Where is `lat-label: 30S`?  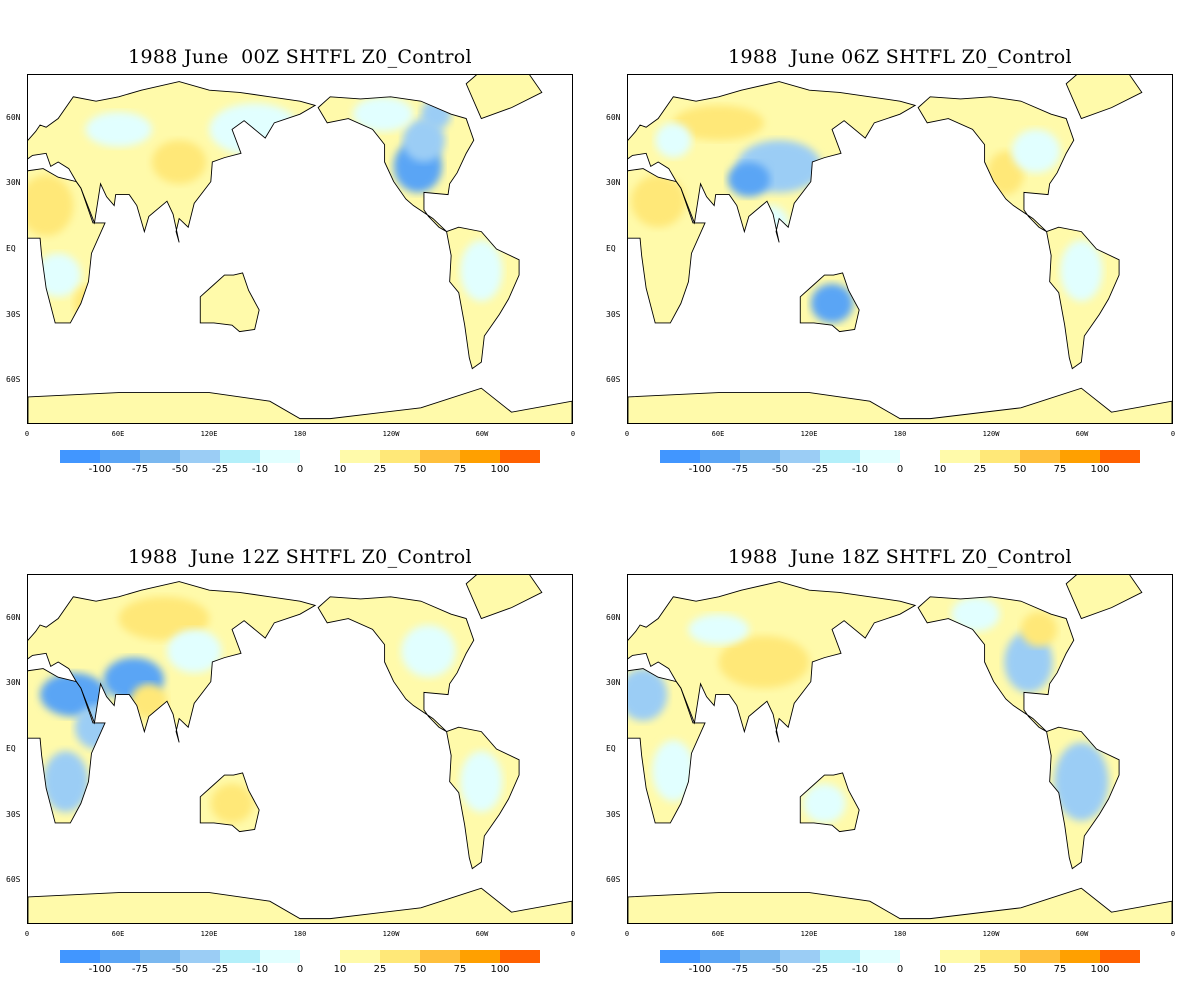
lat-label: 30S is located at coordinates (613, 314).